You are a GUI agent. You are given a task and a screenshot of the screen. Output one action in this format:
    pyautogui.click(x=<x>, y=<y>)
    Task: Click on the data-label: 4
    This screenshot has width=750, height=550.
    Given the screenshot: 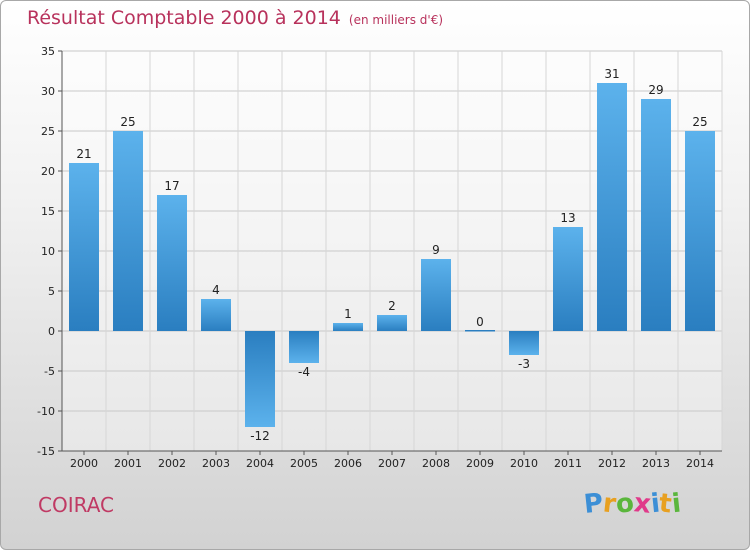 What is the action you would take?
    pyautogui.click(x=216, y=290)
    